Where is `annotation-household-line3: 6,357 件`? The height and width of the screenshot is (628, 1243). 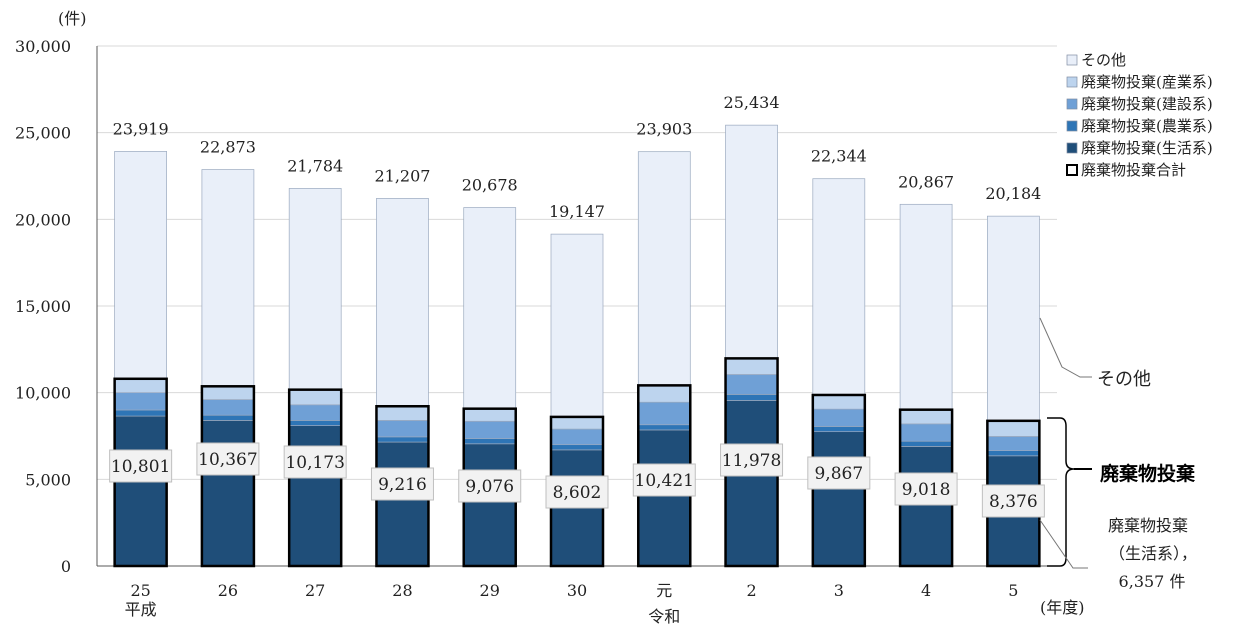 annotation-household-line3: 6,357 件 is located at coordinates (1152, 581).